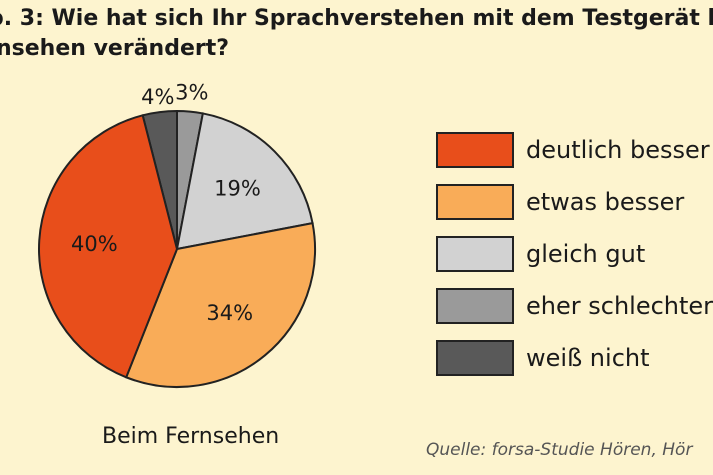  I want to click on legend-swatch-eher-schlechter, so click(475, 306).